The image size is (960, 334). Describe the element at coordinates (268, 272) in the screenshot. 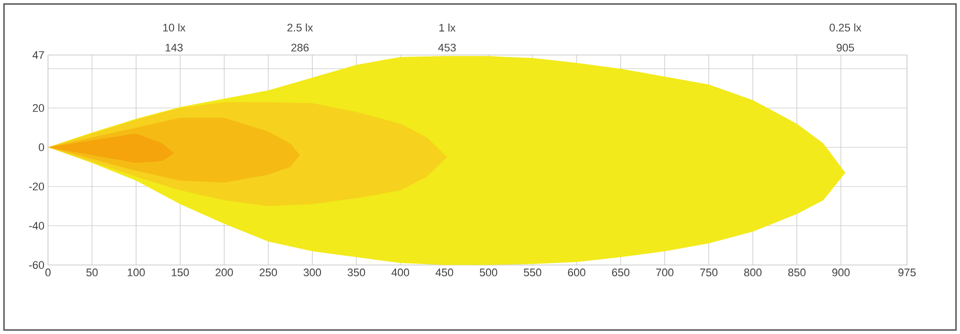

I see `x-tick-label: 250` at that location.